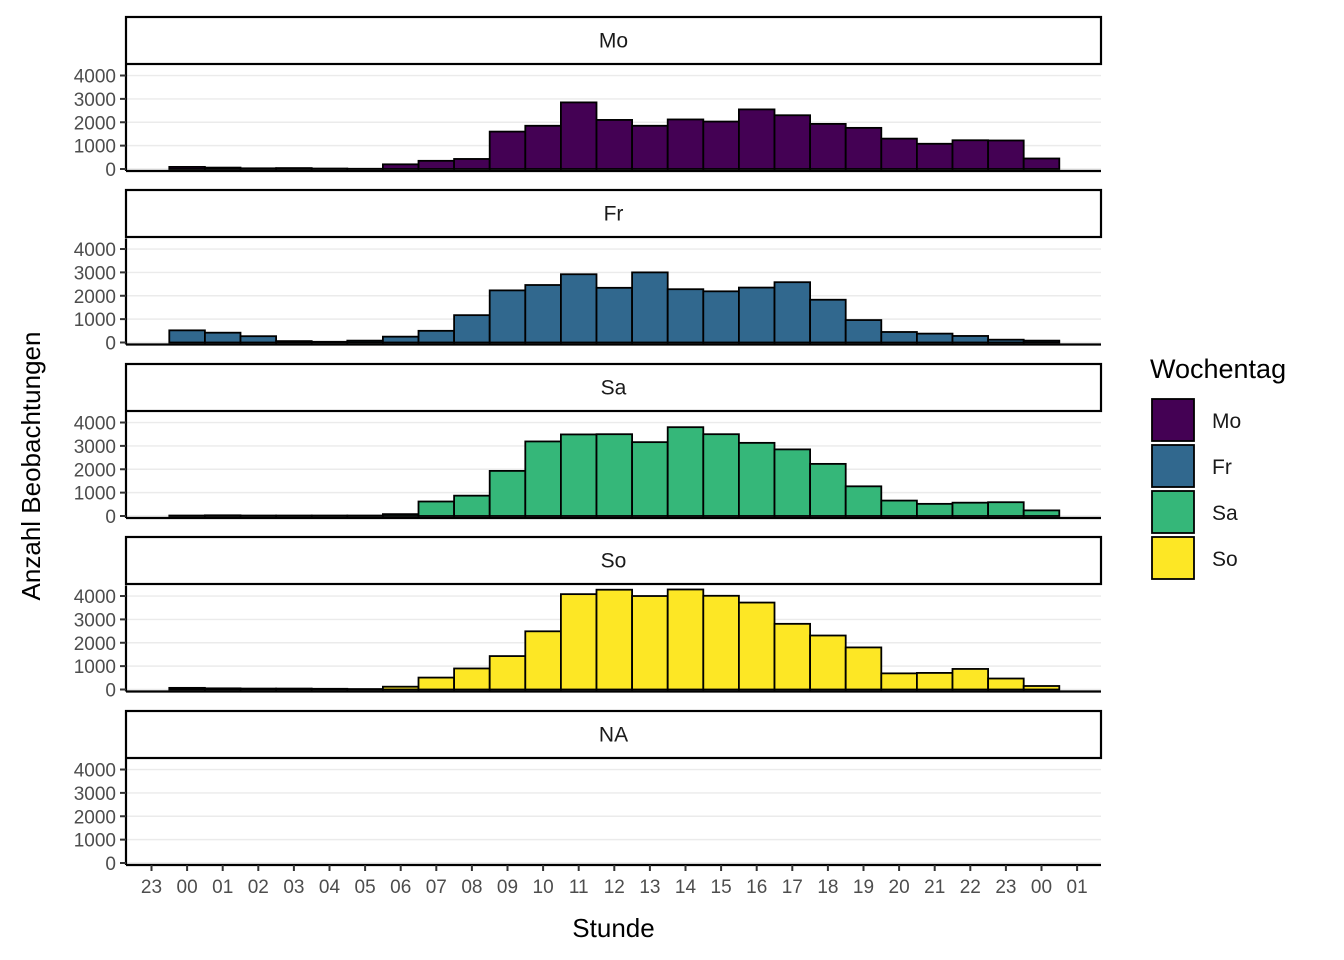 This screenshot has height=960, width=1344. What do you see at coordinates (95, 147) in the screenshot?
I see `y-tick-label: 1000` at bounding box center [95, 147].